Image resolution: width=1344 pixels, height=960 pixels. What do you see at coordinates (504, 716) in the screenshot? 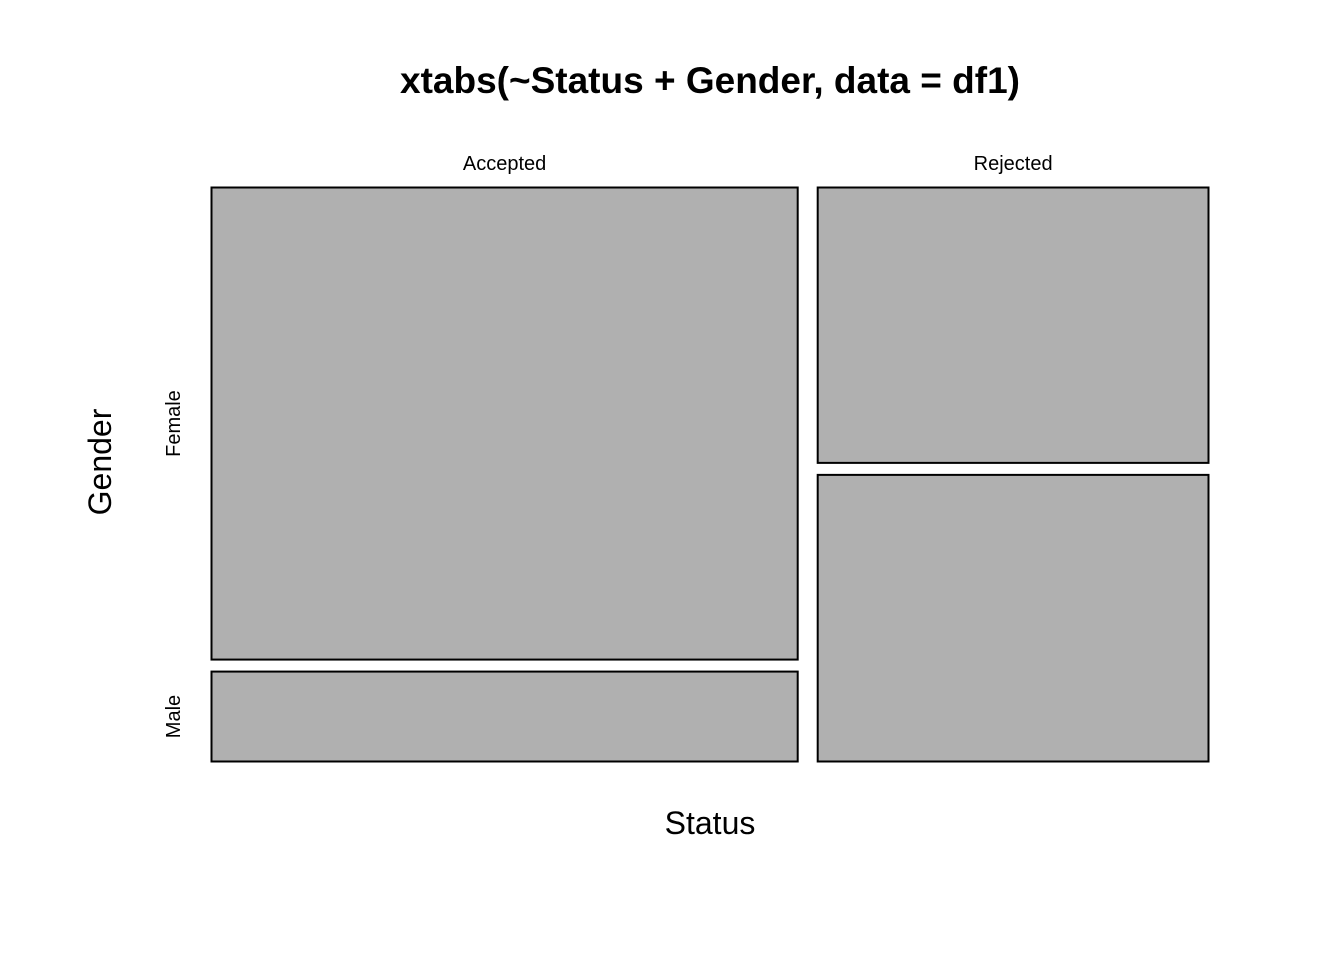
I see `cell-accepted-male` at bounding box center [504, 716].